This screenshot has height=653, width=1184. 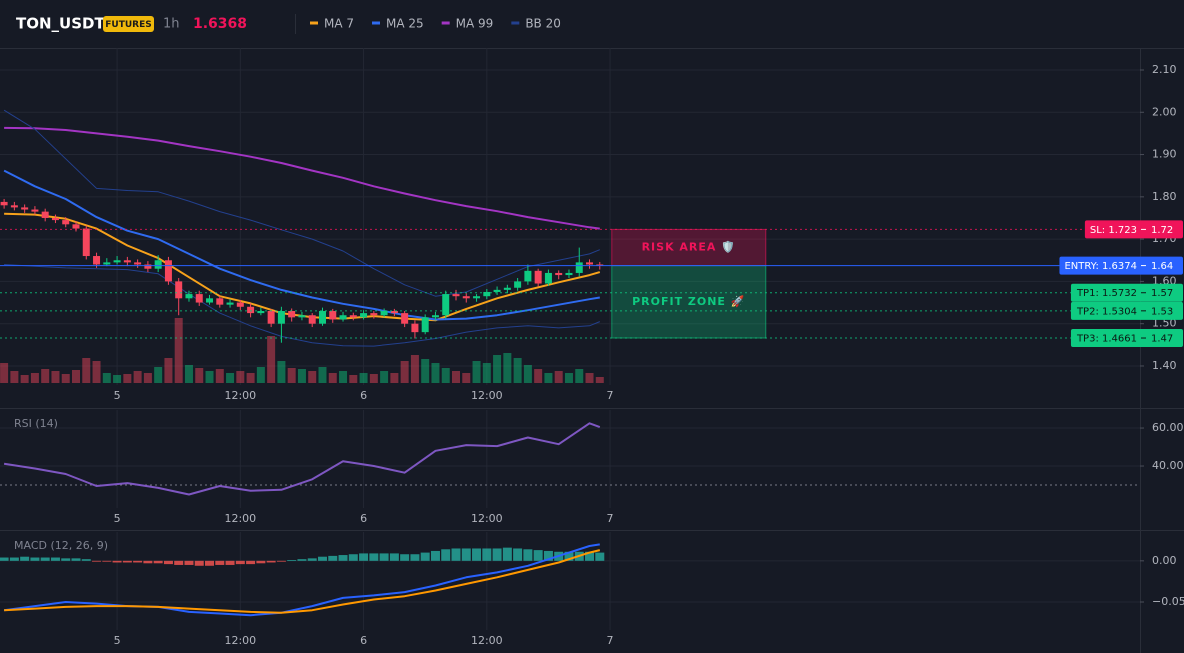 What do you see at coordinates (1164, 111) in the screenshot?
I see `y-tick-label: 2.00` at bounding box center [1164, 111].